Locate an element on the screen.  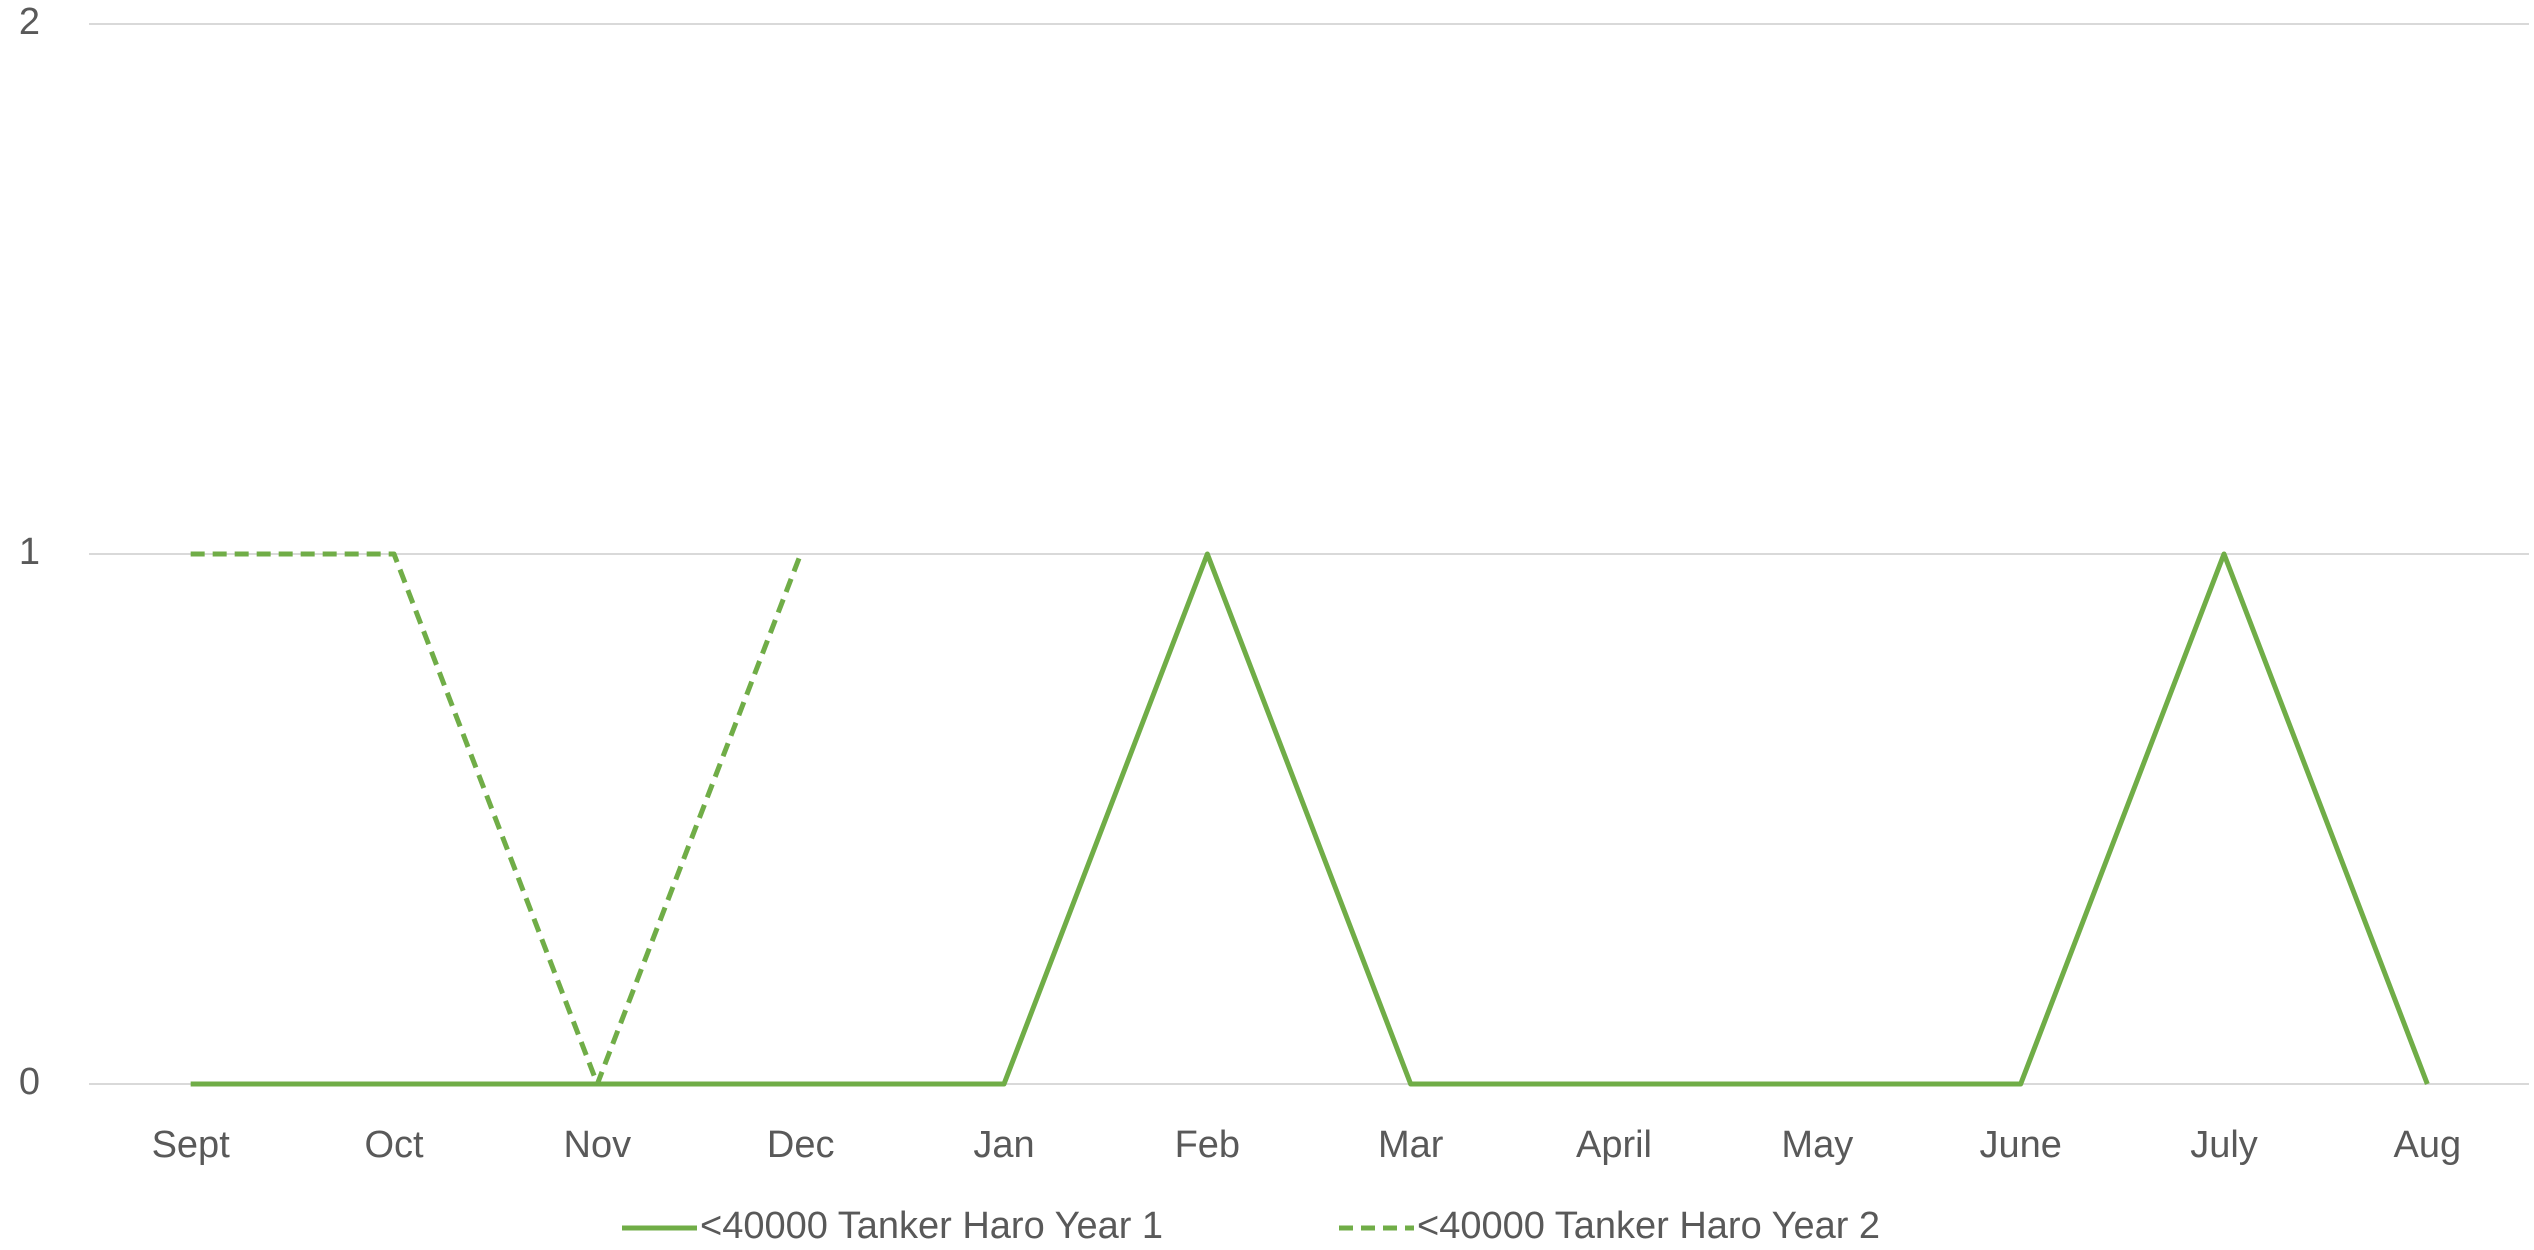
legend-label: <40000 Tanker Haro Year 2 is located at coordinates (1648, 1226).